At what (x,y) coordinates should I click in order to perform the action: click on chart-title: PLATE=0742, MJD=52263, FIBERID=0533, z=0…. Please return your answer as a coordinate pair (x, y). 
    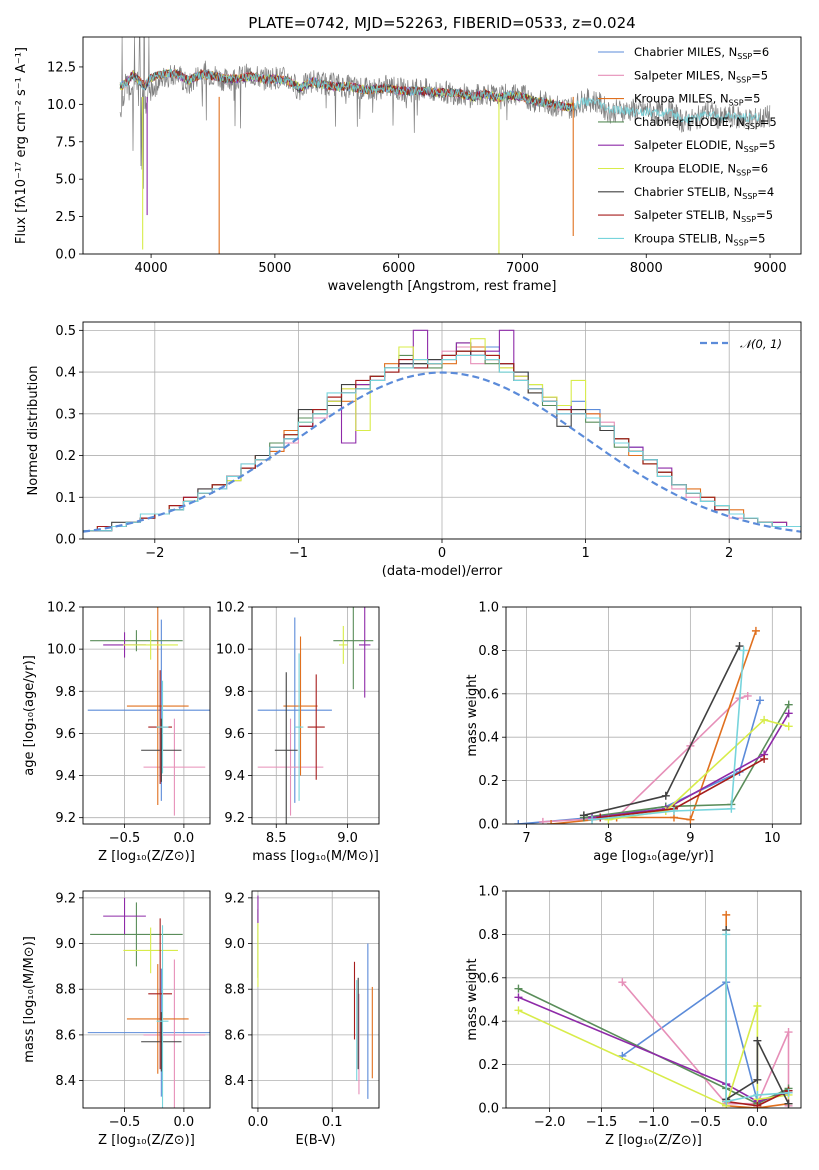
    Looking at the image, I should click on (441, 23).